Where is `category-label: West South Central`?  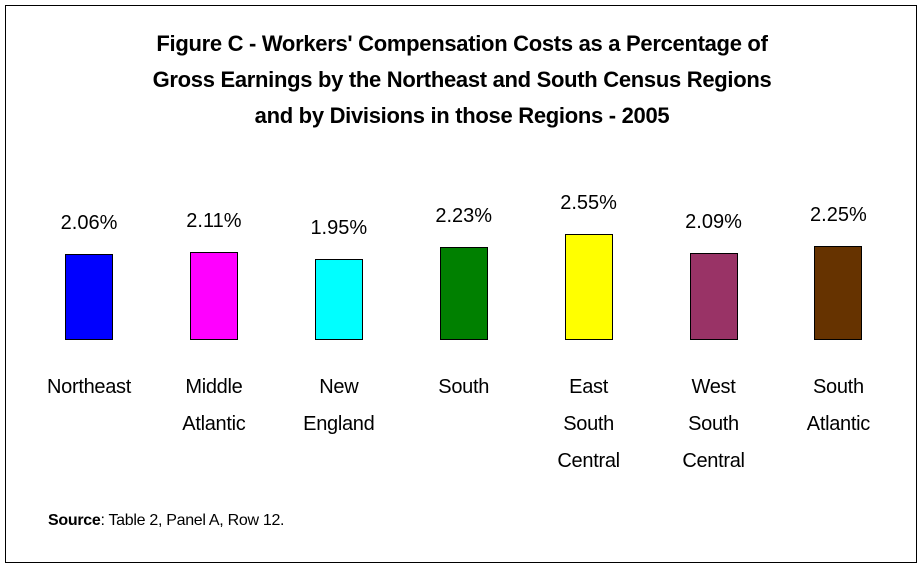
category-label: West South Central is located at coordinates (713, 424).